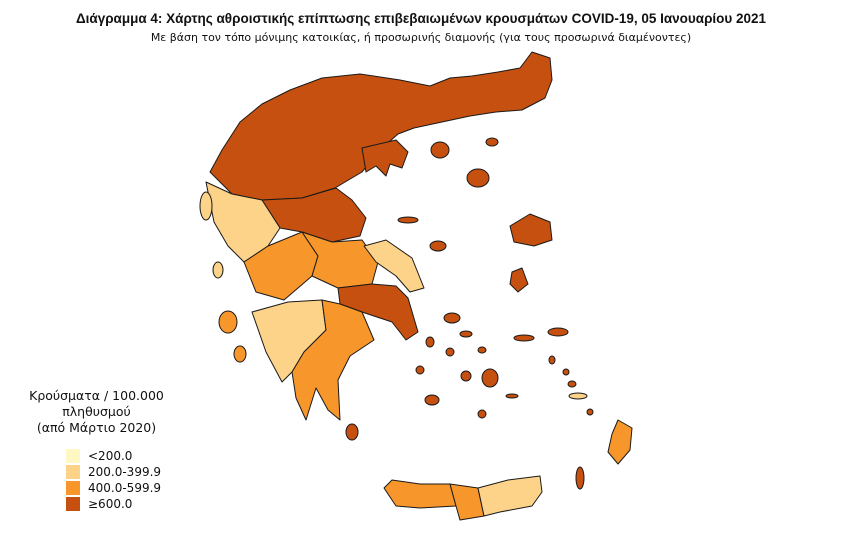 This screenshot has width=842, height=550. I want to click on legend-title-line1: Κρούσματα / 100.000 πληθυσμού, so click(96, 403).